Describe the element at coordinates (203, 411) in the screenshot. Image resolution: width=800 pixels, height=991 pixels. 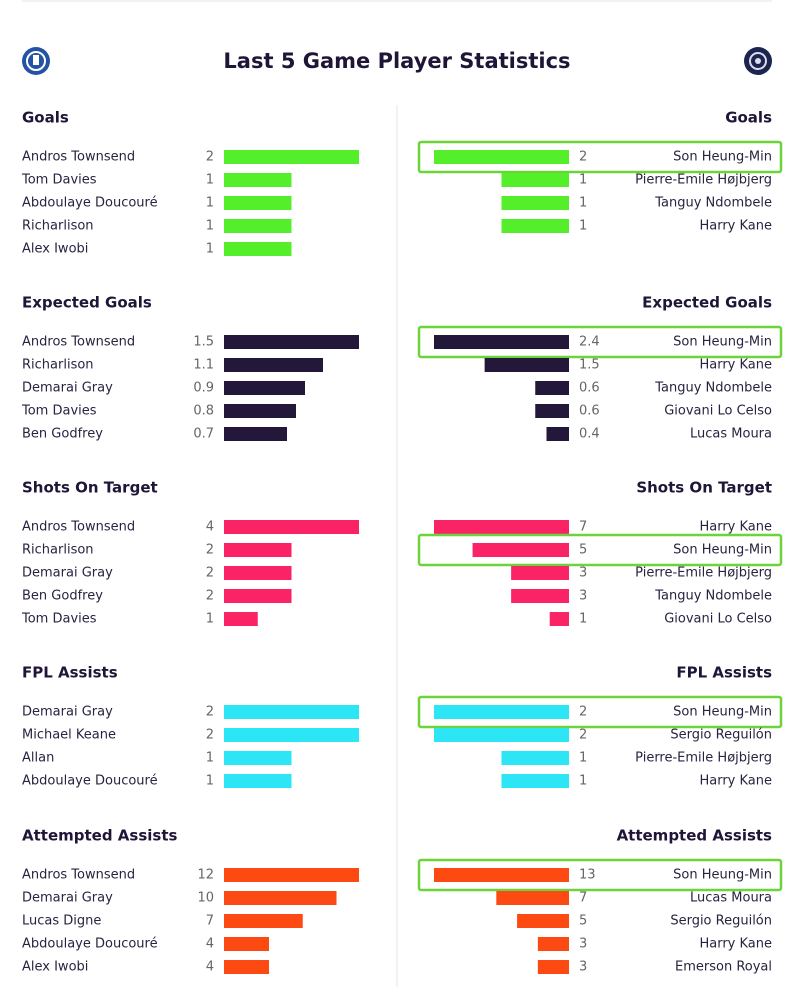
I see `stat-value: 0.8` at that location.